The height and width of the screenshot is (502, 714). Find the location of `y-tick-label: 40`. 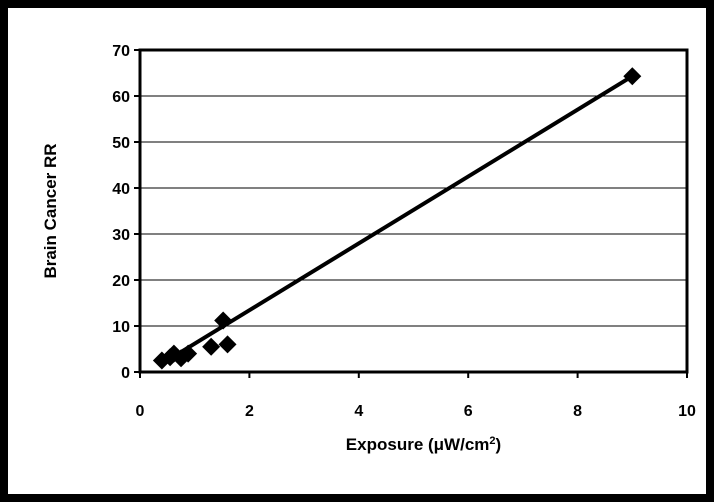

y-tick-label: 40 is located at coordinates (121, 189).